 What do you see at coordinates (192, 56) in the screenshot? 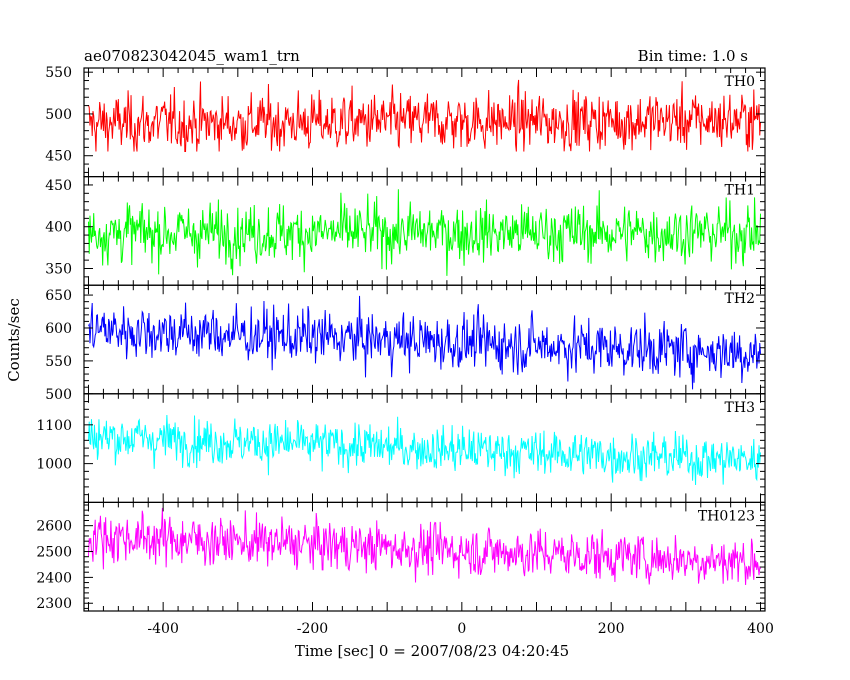
I see `plot-title: ae070823042045_wam1_trn` at bounding box center [192, 56].